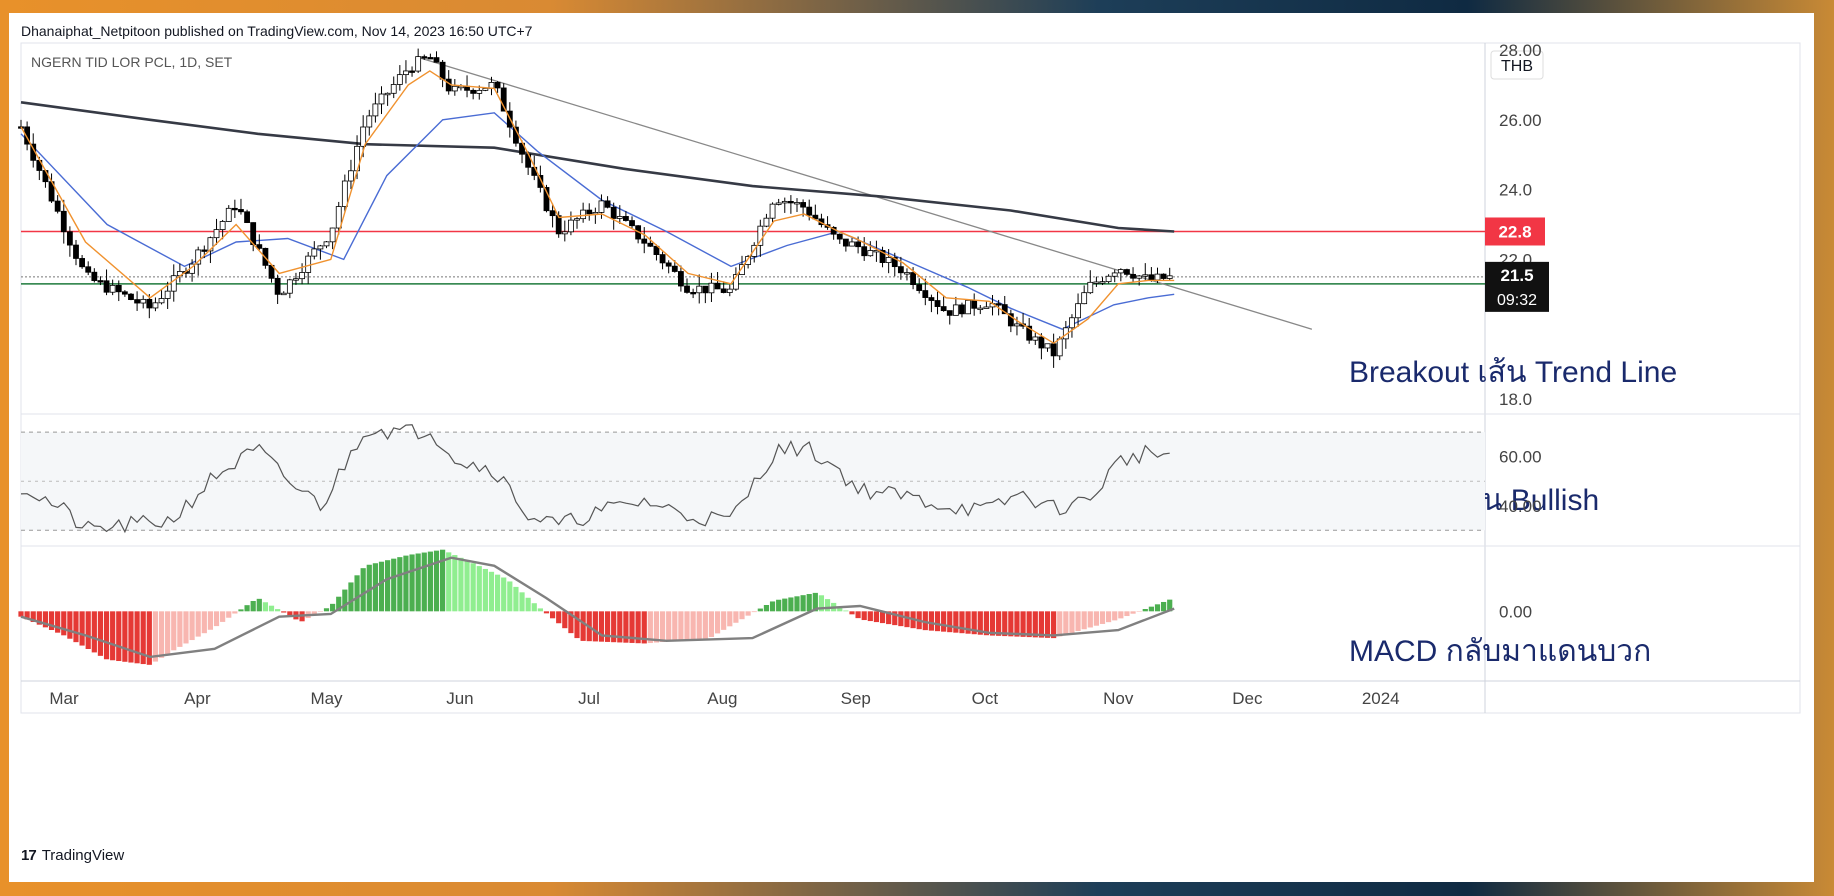 The height and width of the screenshot is (896, 1834). I want to click on time-tick-label: Apr, so click(197, 698).